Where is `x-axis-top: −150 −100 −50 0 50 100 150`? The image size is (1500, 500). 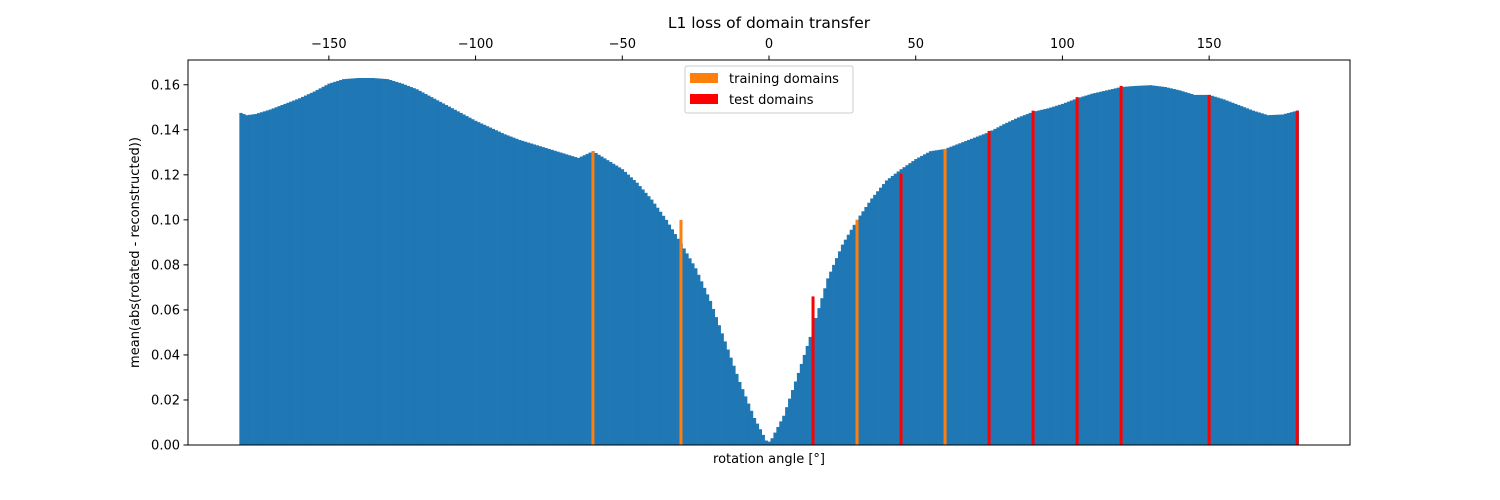
x-axis-top: −150 −100 −50 0 50 100 150 is located at coordinates (766, 48).